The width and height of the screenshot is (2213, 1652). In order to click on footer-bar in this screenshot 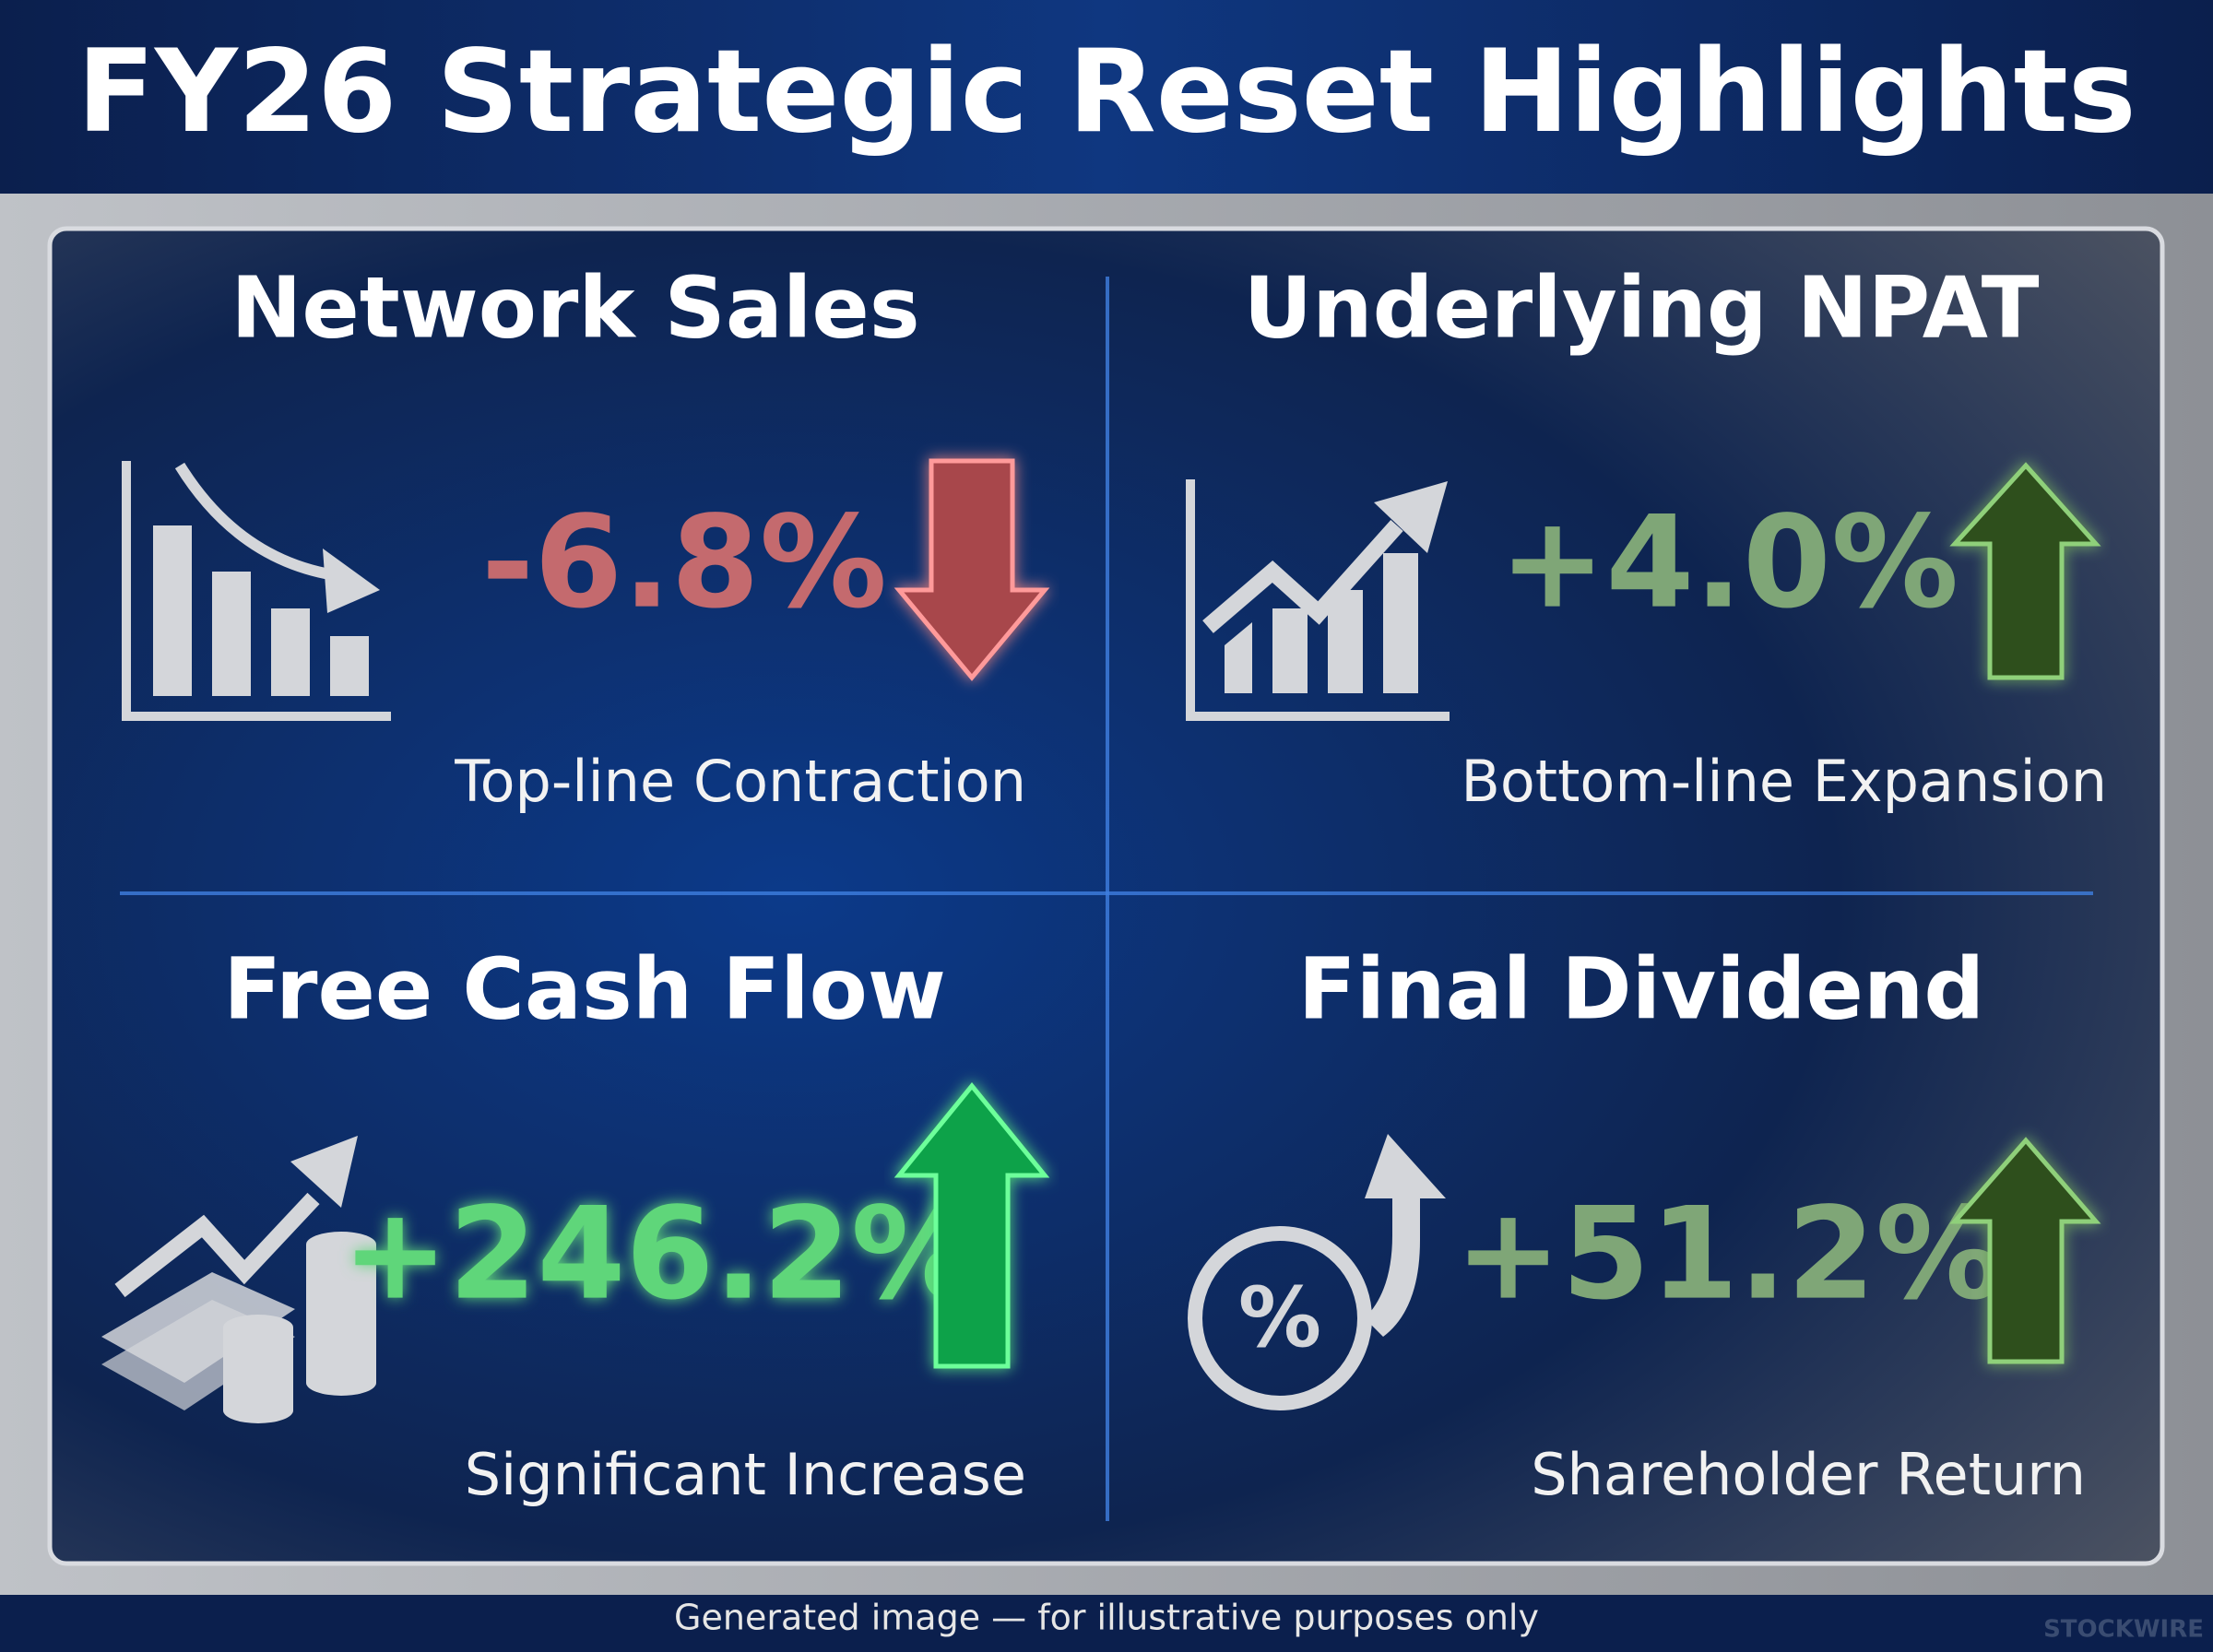, I will do `click(1106, 1623)`.